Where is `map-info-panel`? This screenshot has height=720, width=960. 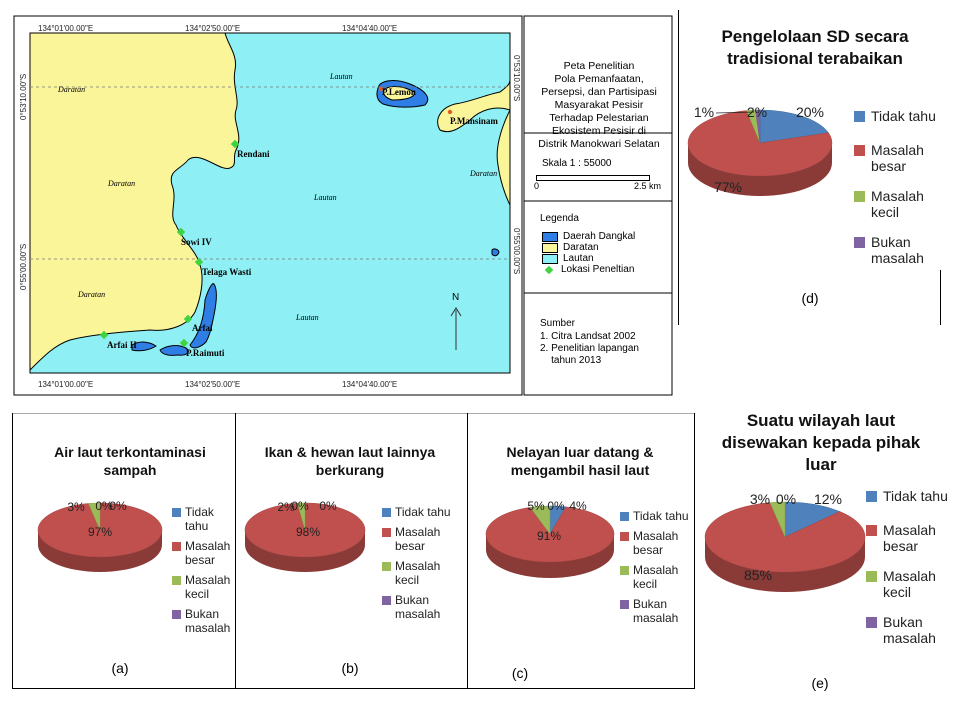 map-info-panel is located at coordinates (598, 205).